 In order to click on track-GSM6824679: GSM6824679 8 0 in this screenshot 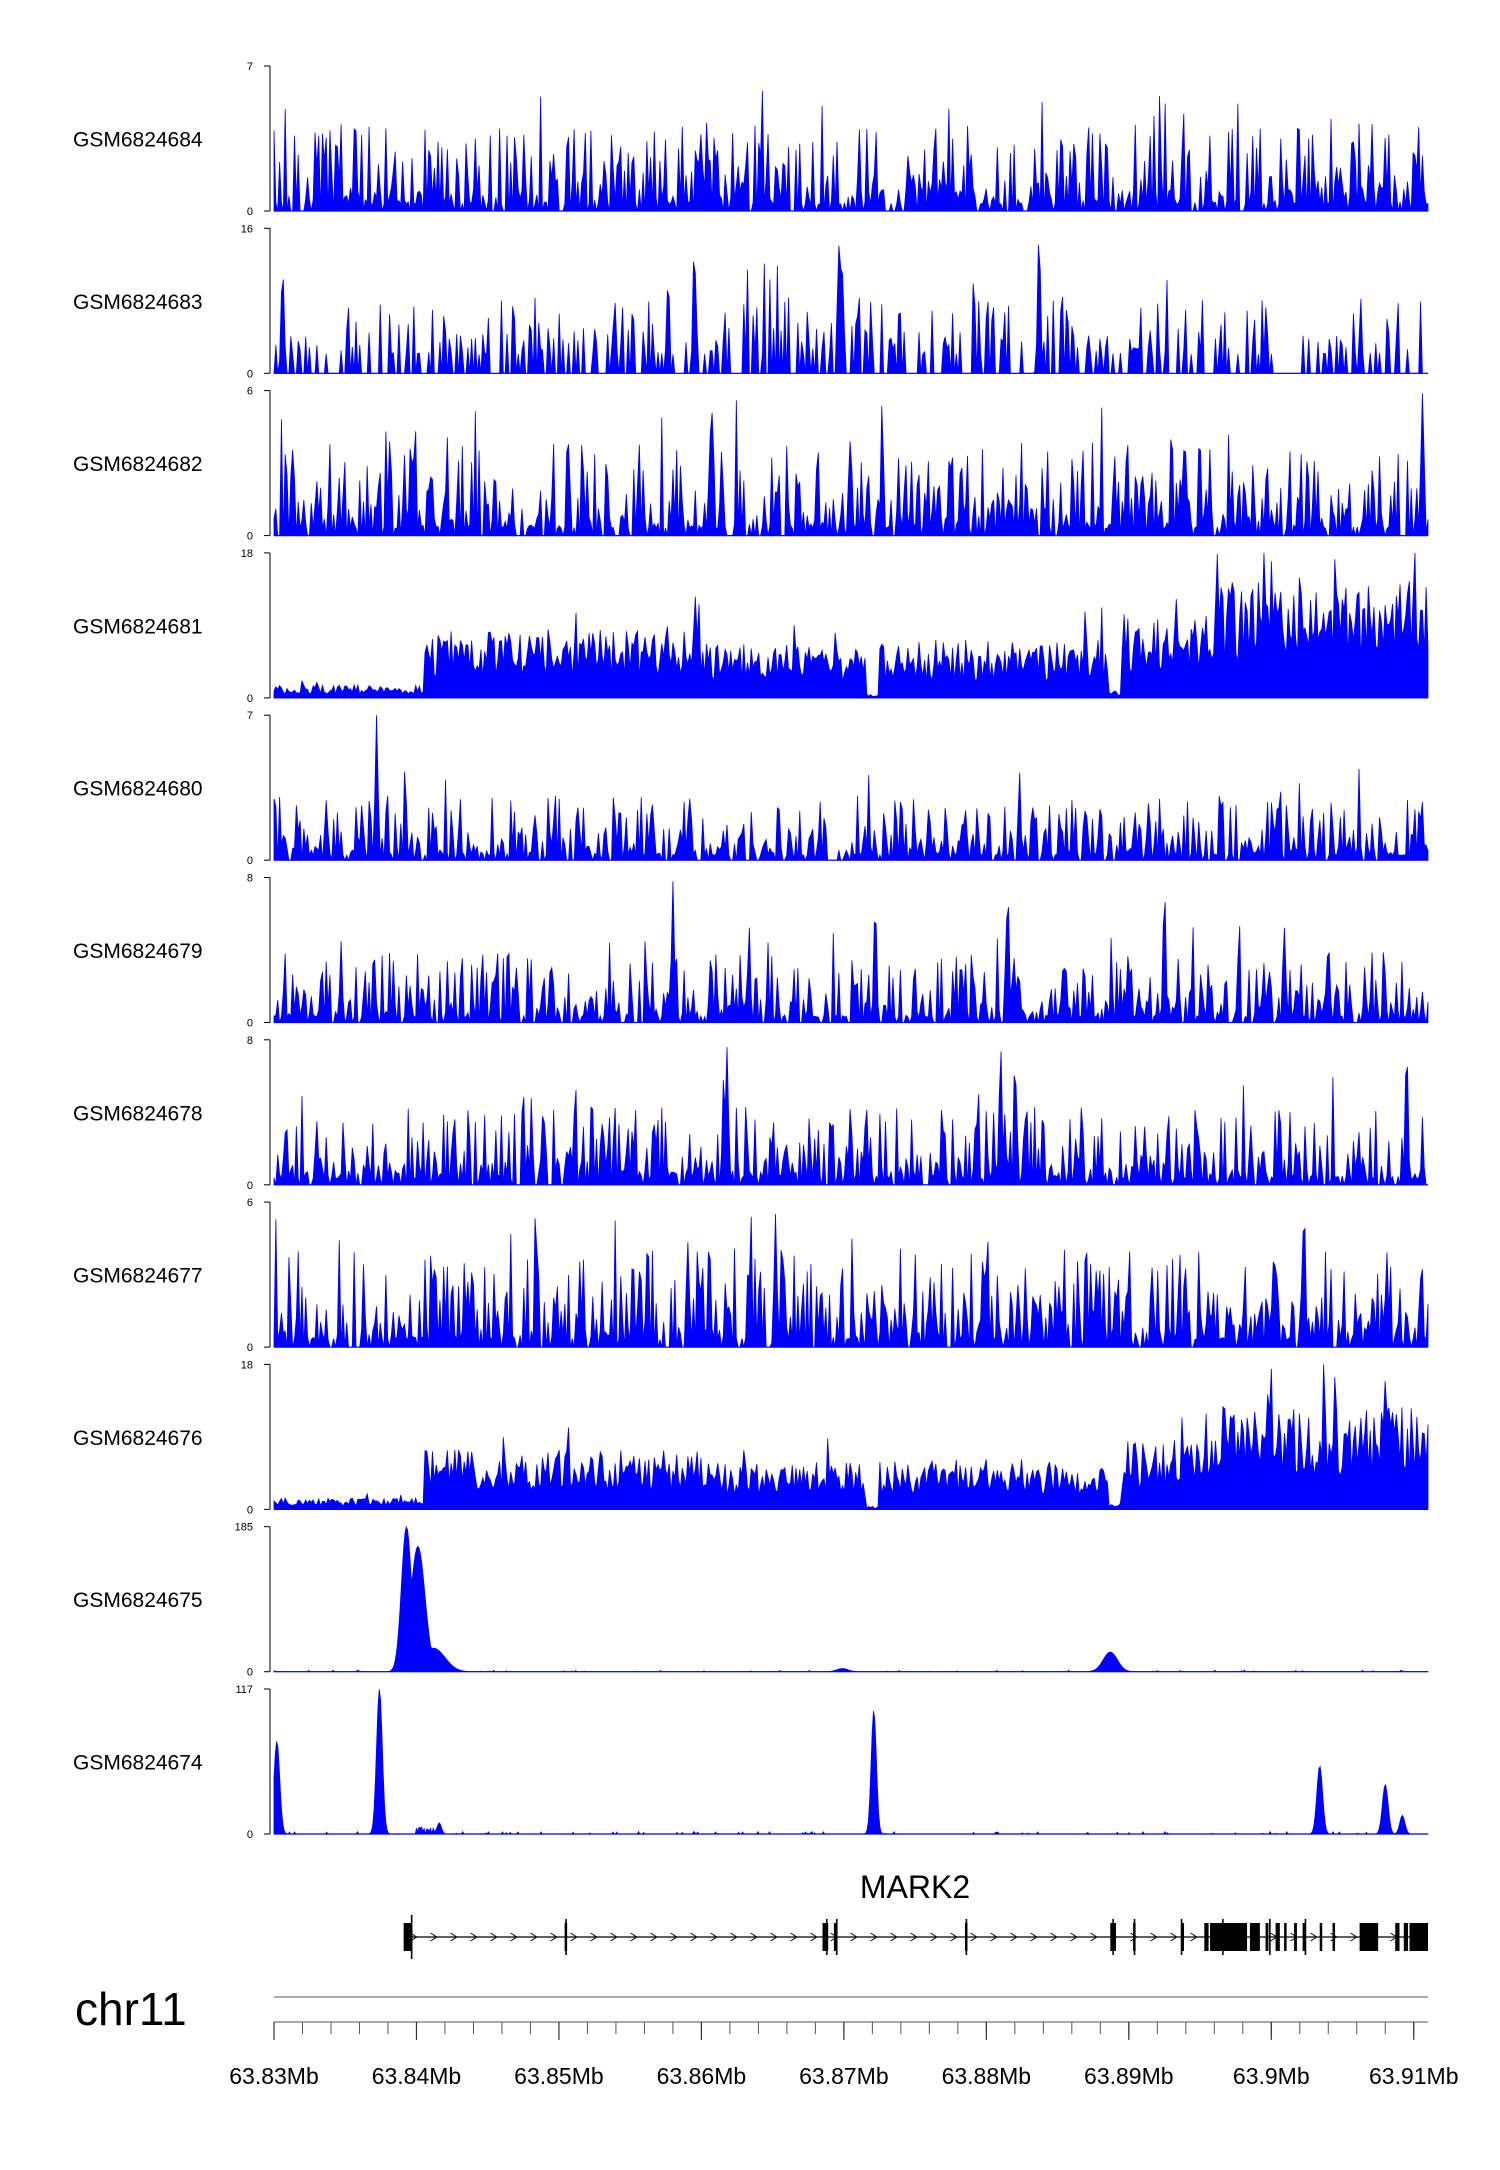, I will do `click(751, 951)`.